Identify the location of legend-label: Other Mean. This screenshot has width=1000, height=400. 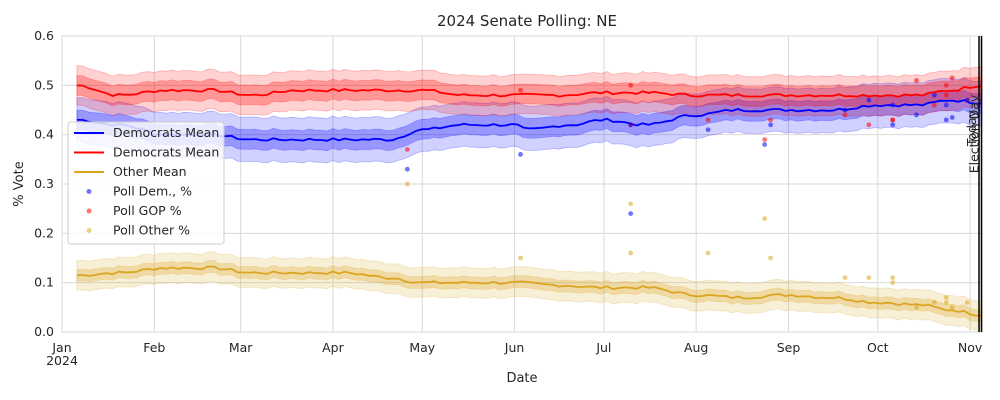
(150, 171).